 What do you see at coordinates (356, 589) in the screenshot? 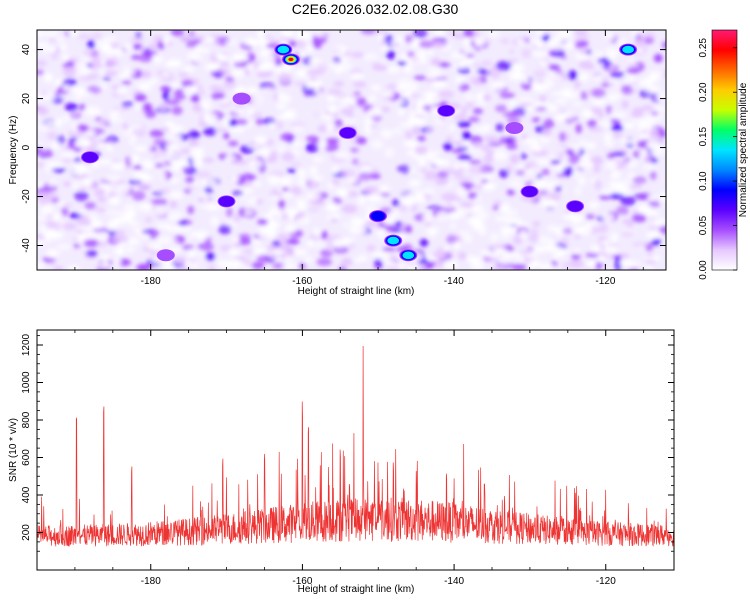
I see `snr-xlabel: Height of straight line (km)` at bounding box center [356, 589].